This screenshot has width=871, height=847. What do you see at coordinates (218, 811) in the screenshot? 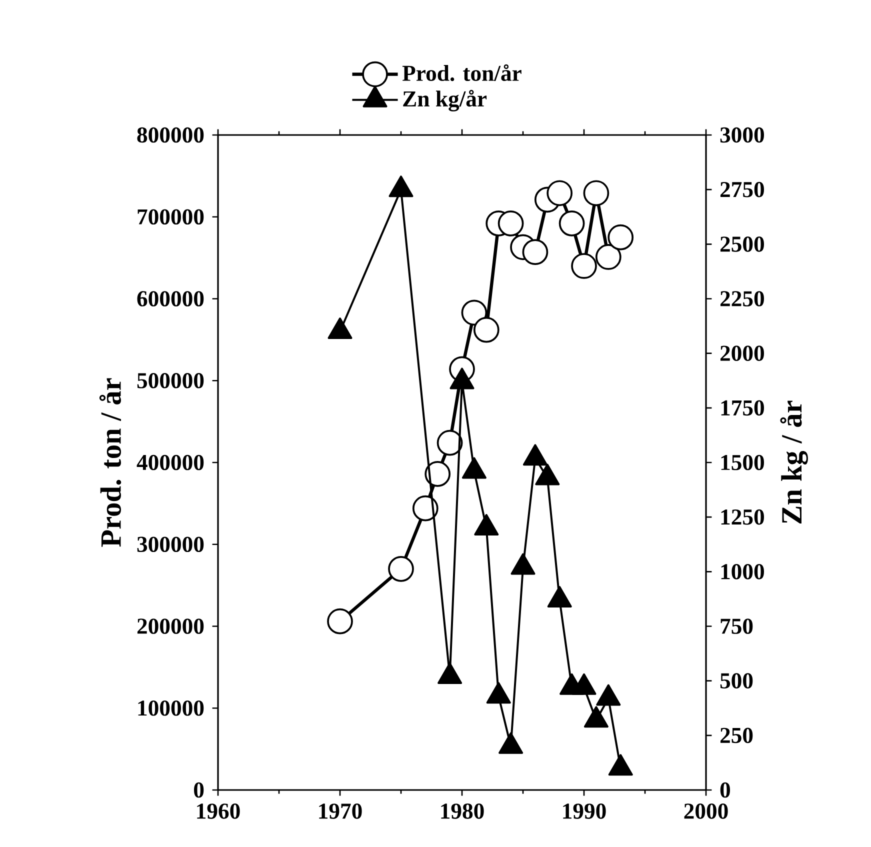
I see `x-tick-label: 1960` at bounding box center [218, 811].